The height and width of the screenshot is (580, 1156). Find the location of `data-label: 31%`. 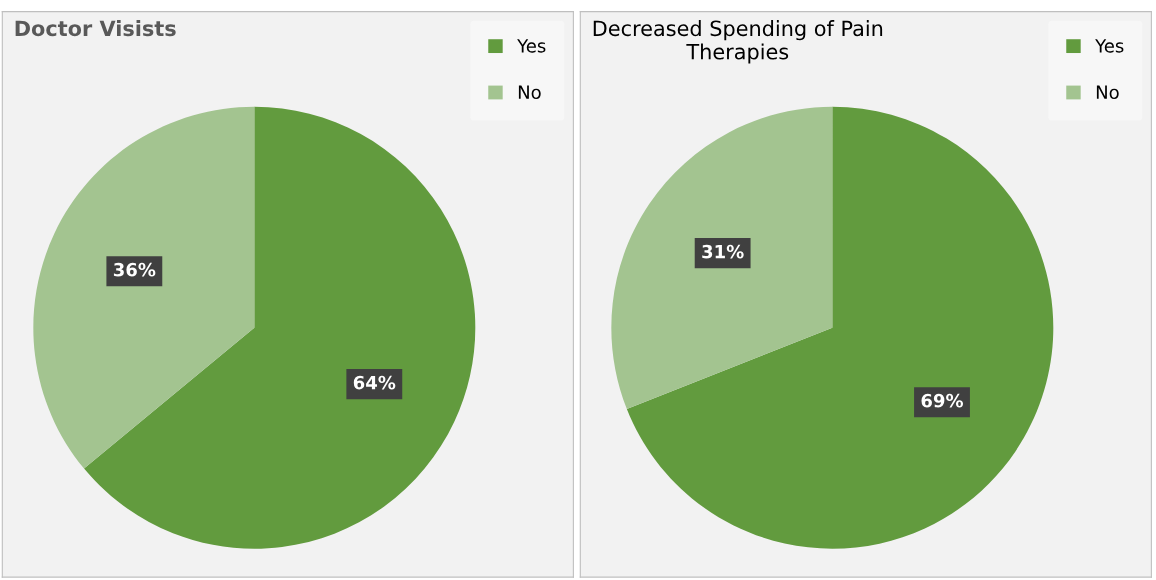

data-label: 31% is located at coordinates (723, 251).